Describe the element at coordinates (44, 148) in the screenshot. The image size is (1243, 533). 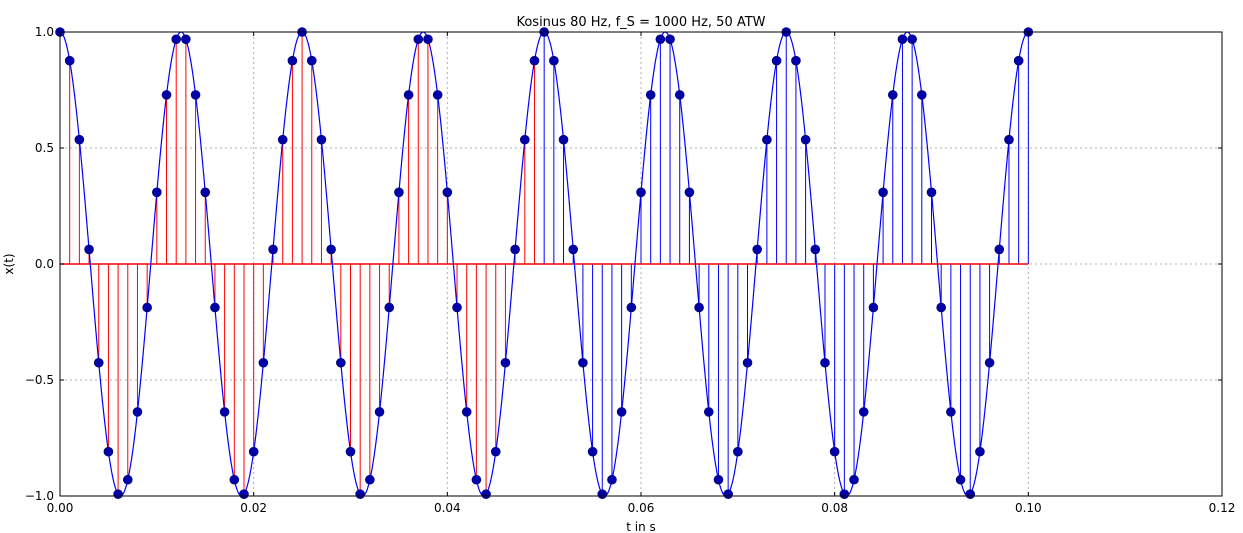
I see `y-tick-label: 0.5` at that location.